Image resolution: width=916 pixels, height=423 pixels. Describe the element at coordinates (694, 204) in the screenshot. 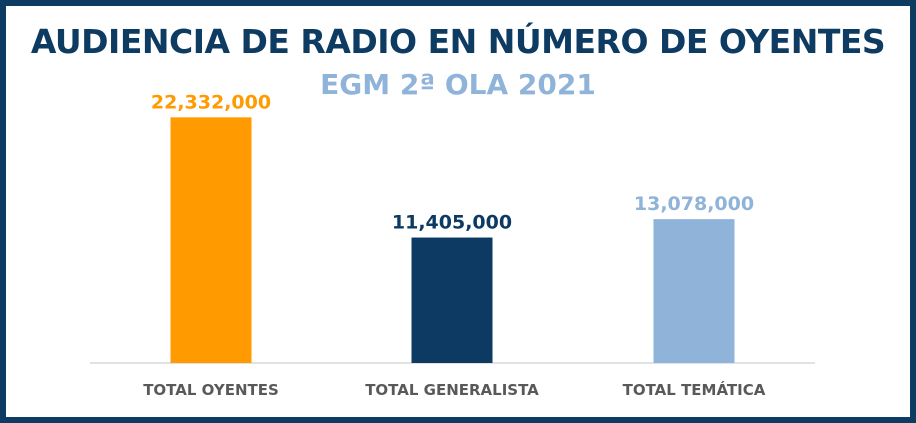

I see `value-label-total-tematica: 13,078,000` at that location.